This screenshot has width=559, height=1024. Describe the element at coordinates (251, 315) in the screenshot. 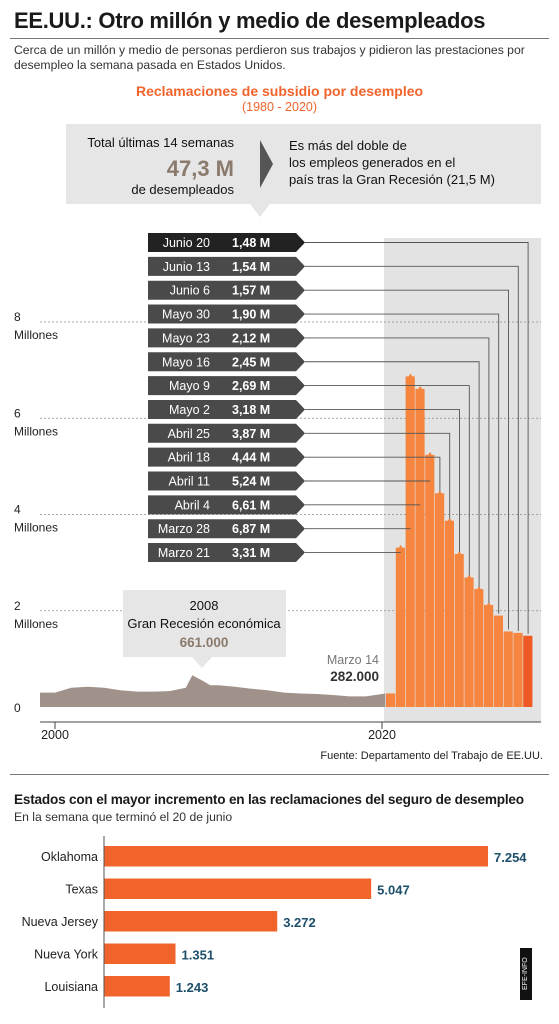

I see `week-value: 1,90 M` at that location.